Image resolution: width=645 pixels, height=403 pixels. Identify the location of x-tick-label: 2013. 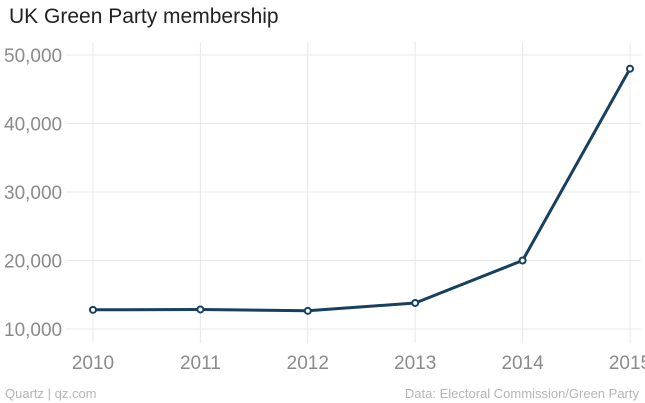
(415, 363).